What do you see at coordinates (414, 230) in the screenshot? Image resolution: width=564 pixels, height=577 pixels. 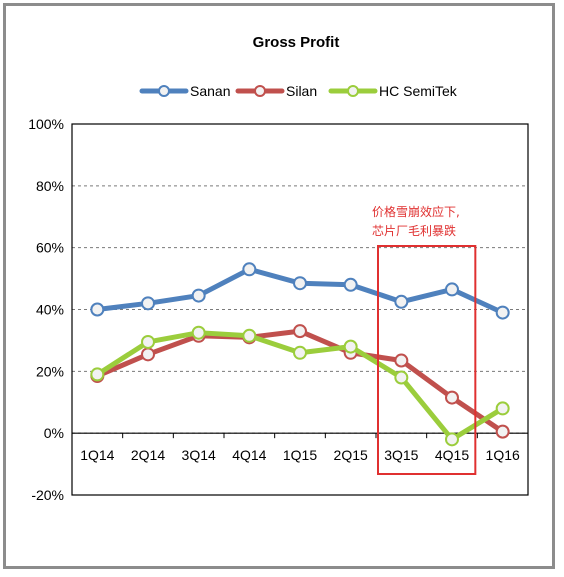 I see `annotation-text: 芯片厂毛利暴跌` at bounding box center [414, 230].